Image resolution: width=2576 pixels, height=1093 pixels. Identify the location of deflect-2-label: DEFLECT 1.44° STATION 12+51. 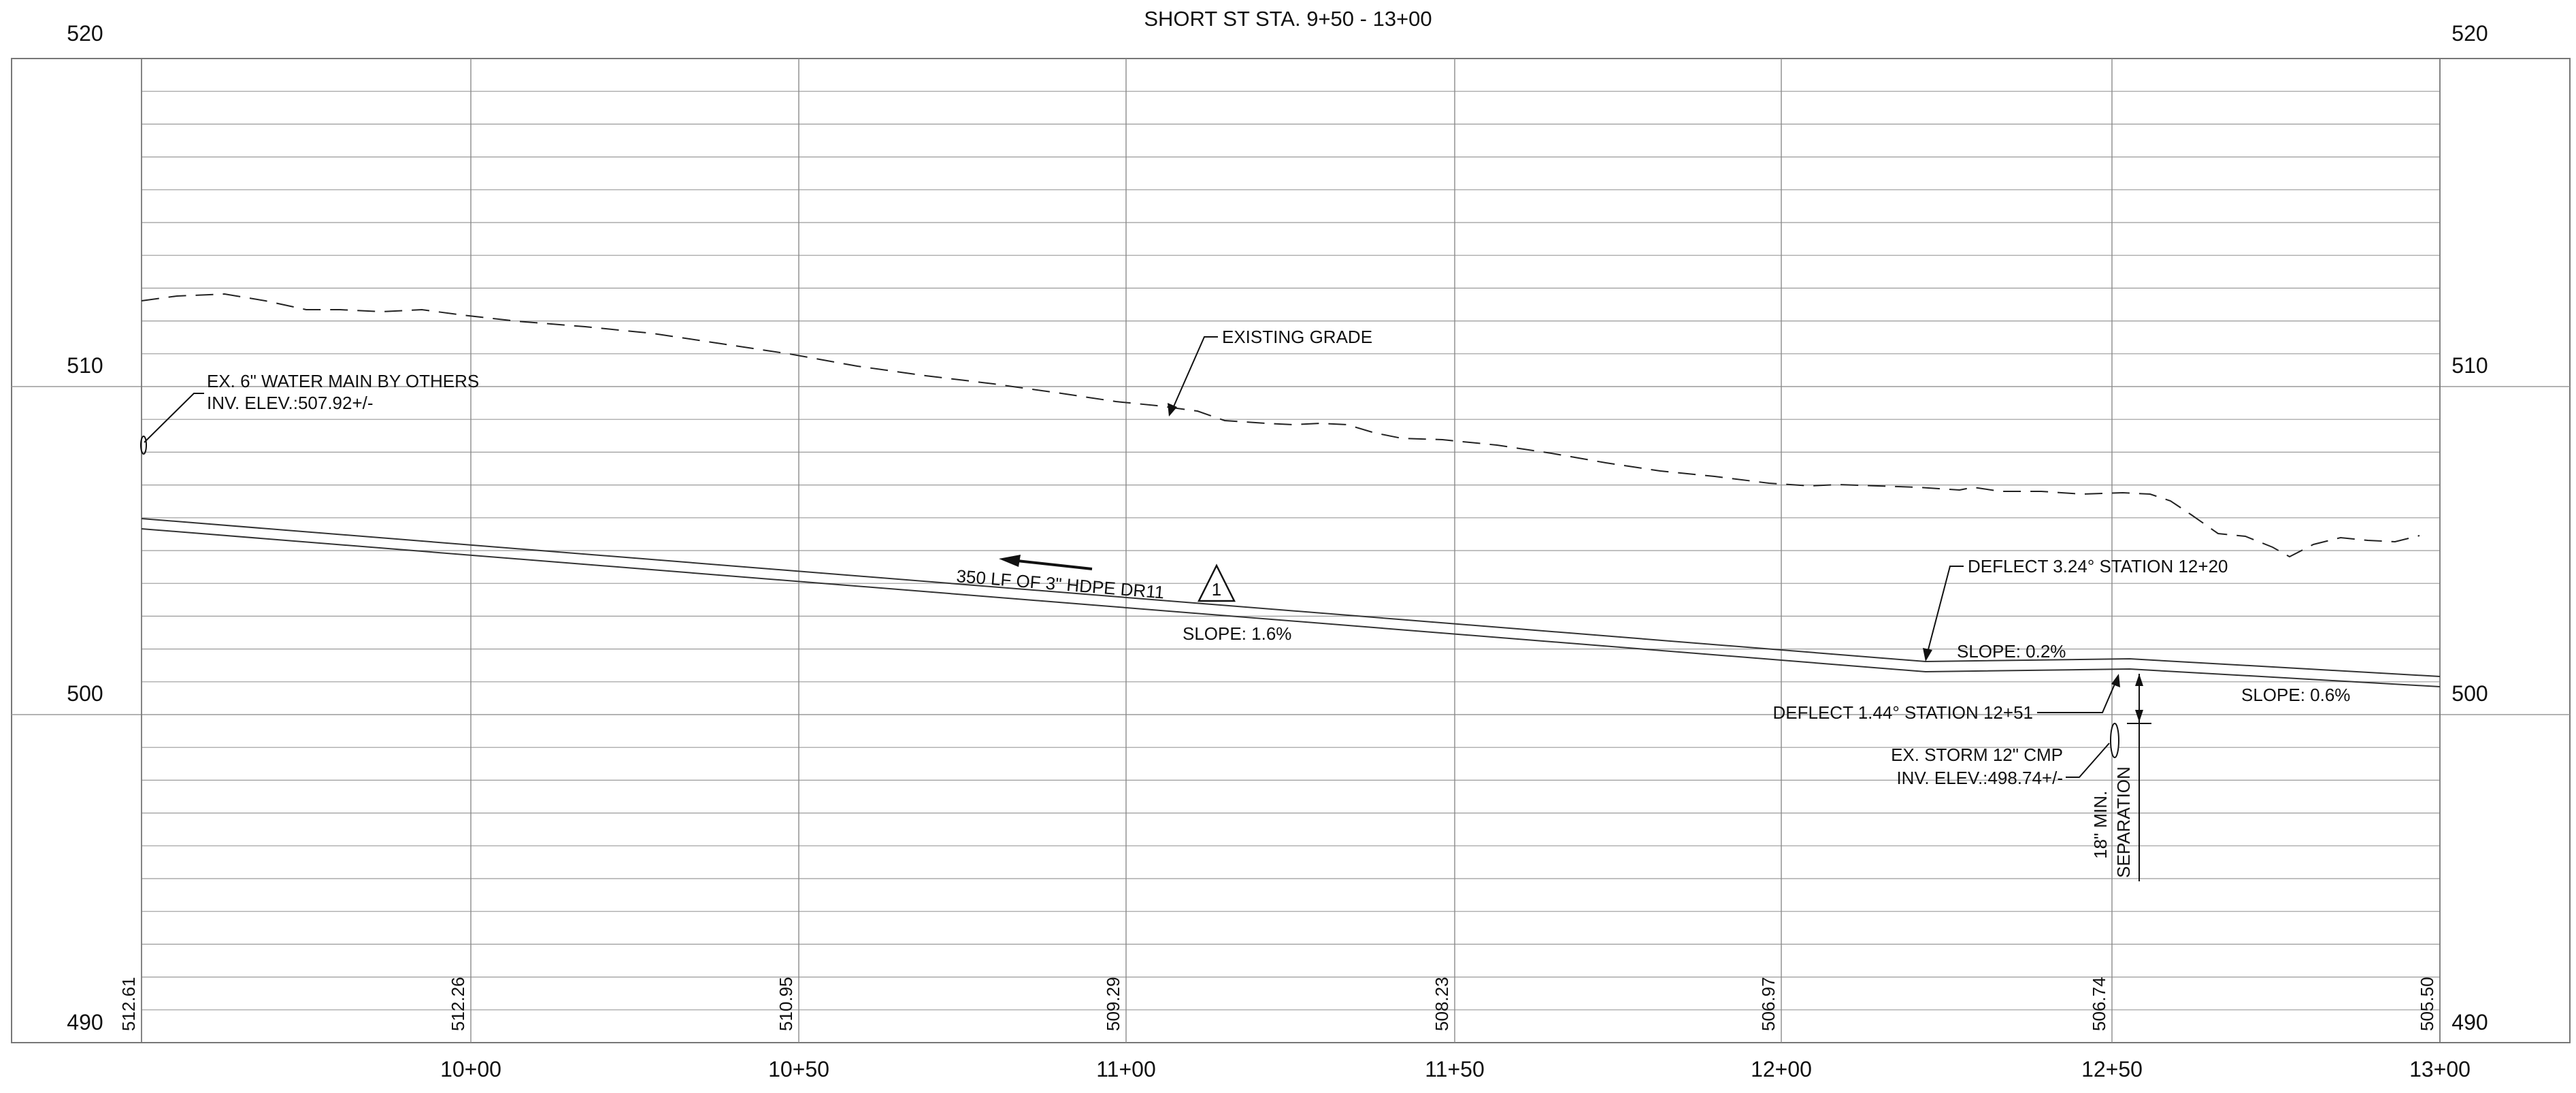
(1904, 712).